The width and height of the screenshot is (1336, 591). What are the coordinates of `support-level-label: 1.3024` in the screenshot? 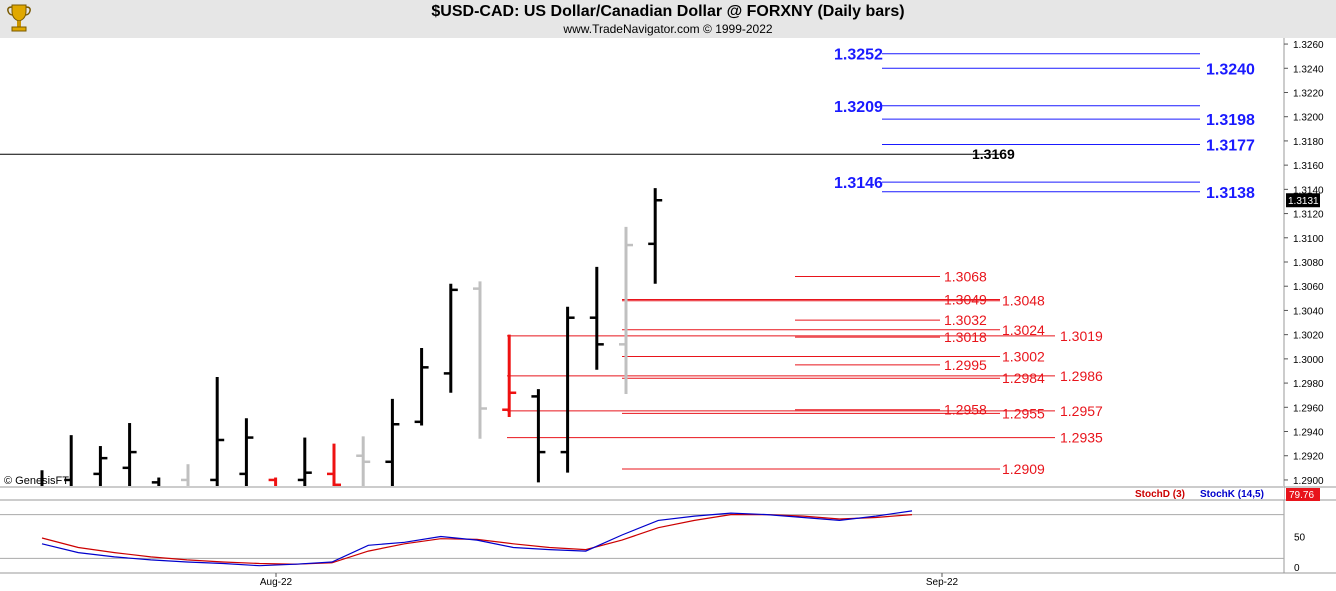 It's located at (1023, 330).